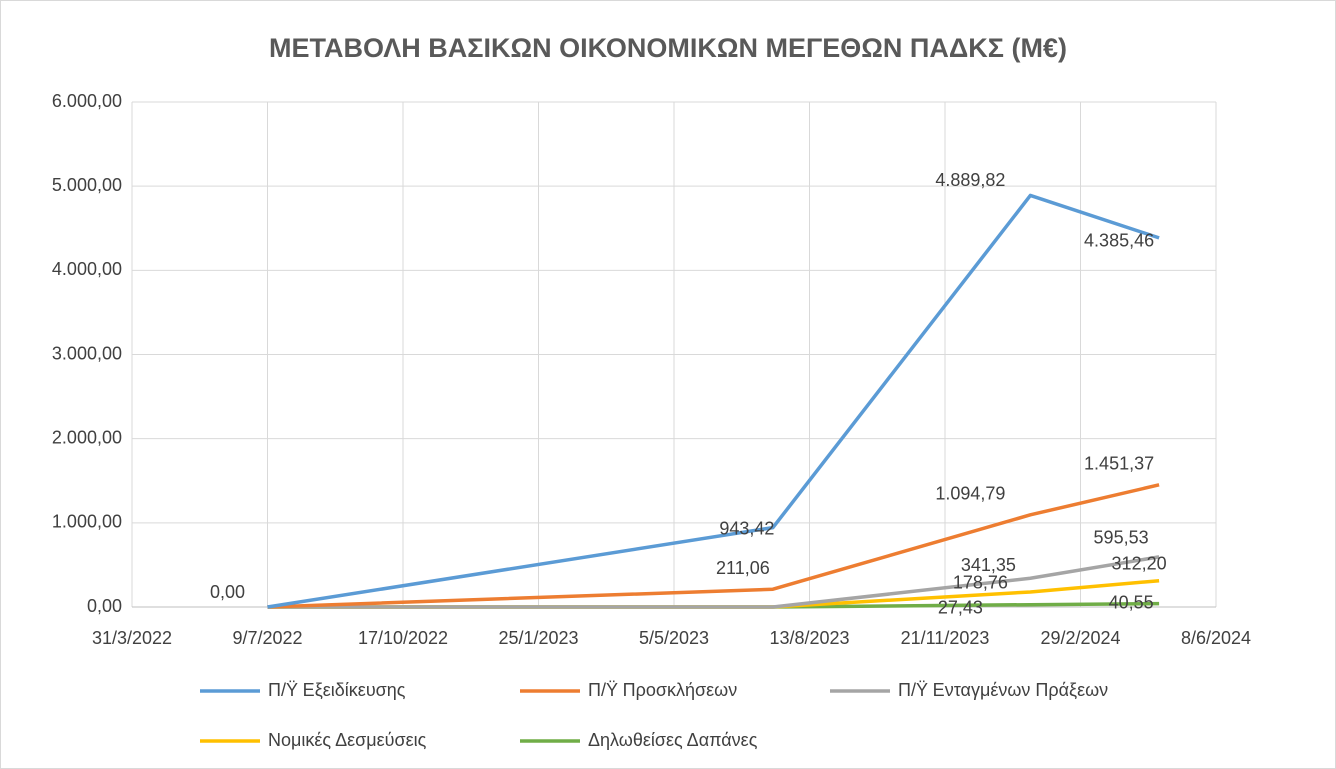 This screenshot has height=769, width=1336. I want to click on y-tick-label: 3.000,00, so click(87, 353).